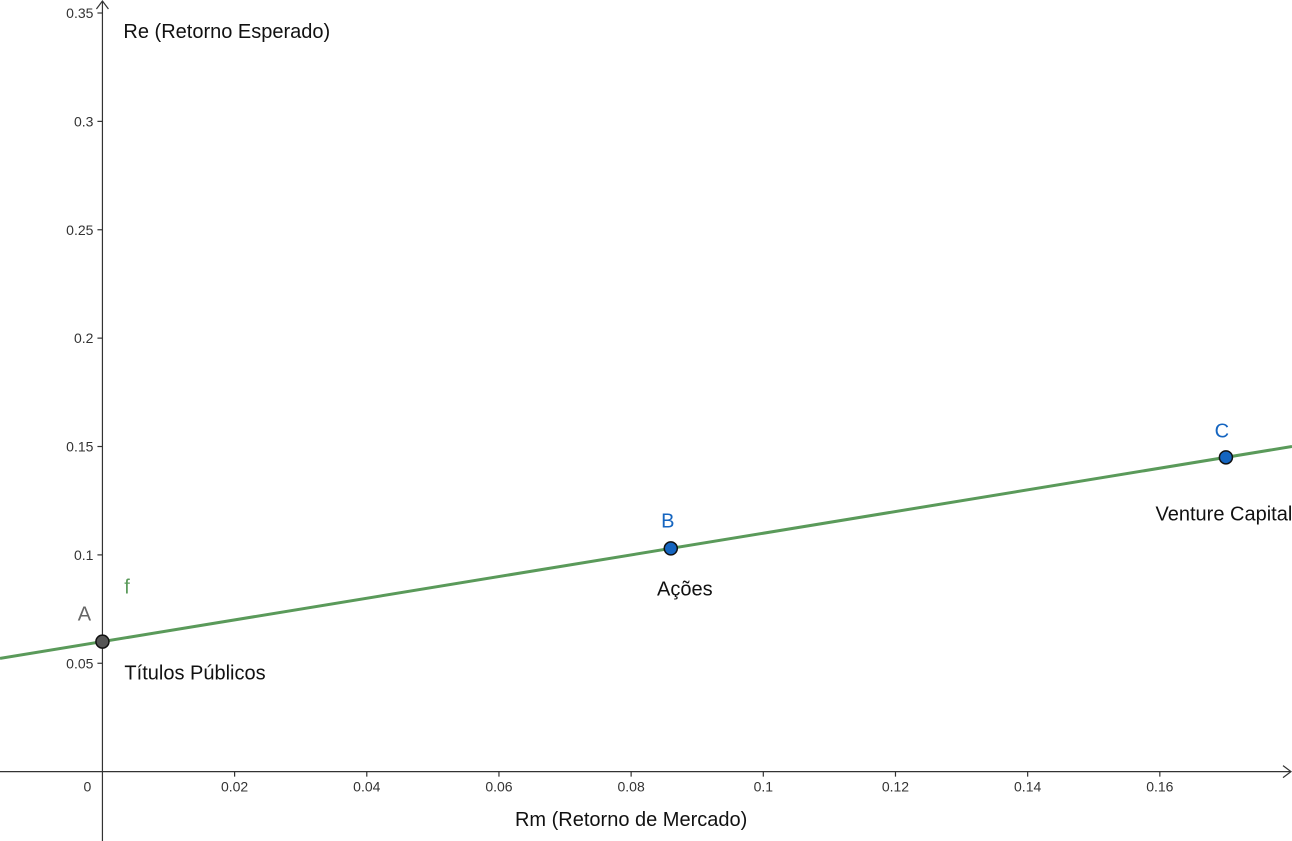 The image size is (1292, 841). Describe the element at coordinates (685, 589) in the screenshot. I see `point-annotation-b: Ações` at that location.